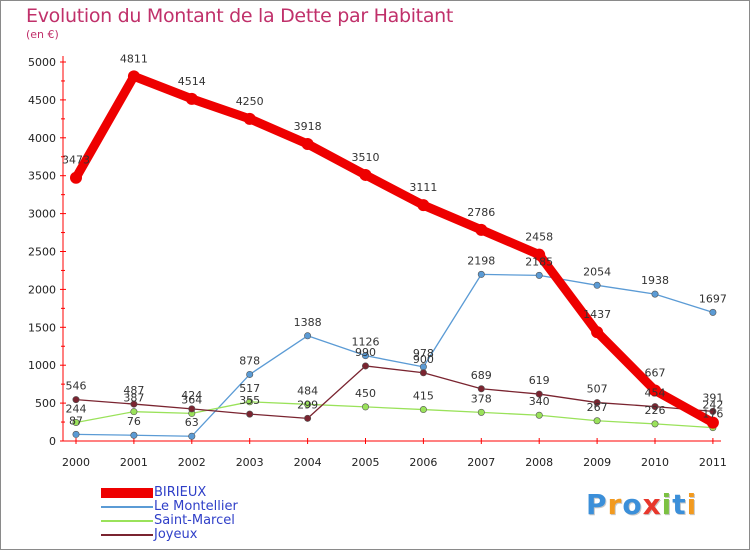  What do you see at coordinates (76, 420) in the screenshot?
I see `data-label: 87` at bounding box center [76, 420].